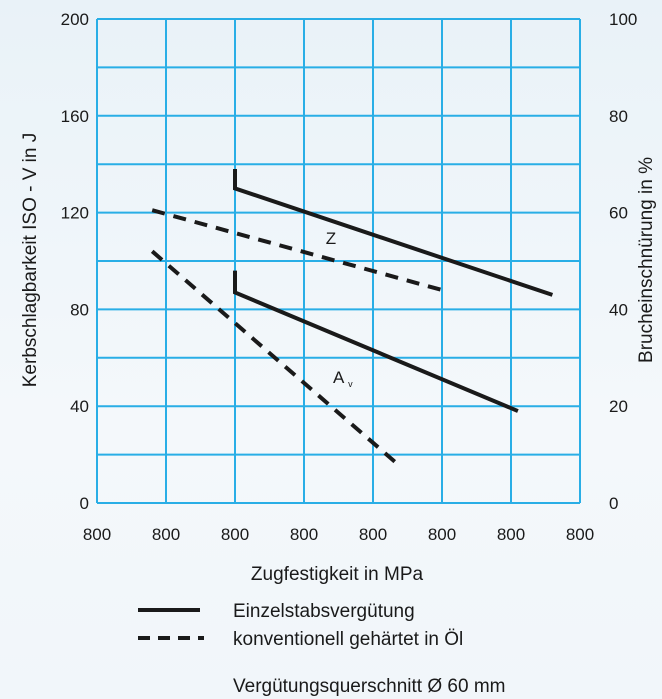 This screenshot has width=662, height=699. I want to click on y-tick-label: 80, so click(79, 309).